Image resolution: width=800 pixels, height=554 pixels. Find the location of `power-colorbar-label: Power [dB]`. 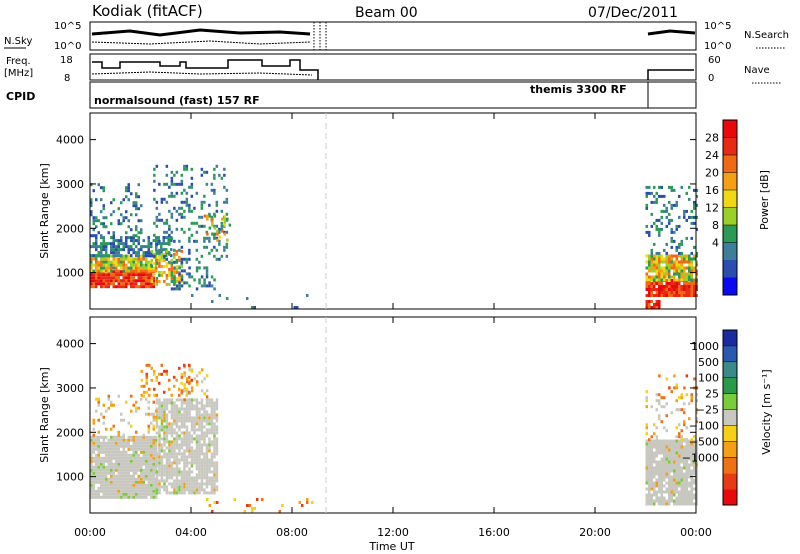

power-colorbar-label: Power [dB] is located at coordinates (764, 200).